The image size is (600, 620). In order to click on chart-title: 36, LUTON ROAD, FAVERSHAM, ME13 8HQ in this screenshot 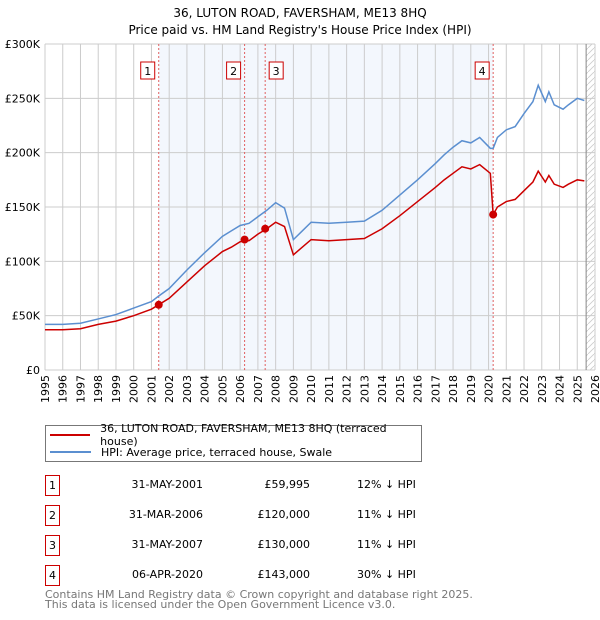, I will do `click(299, 13)`.